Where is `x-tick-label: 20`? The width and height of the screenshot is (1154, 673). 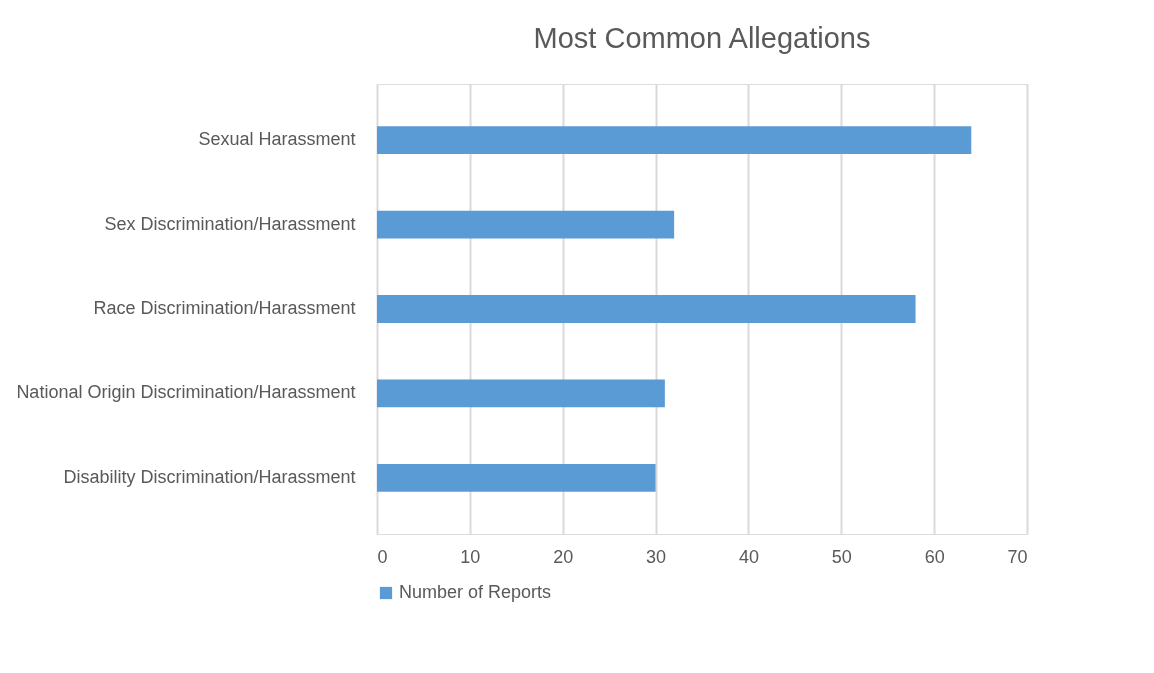 x-tick-label: 20 is located at coordinates (563, 556).